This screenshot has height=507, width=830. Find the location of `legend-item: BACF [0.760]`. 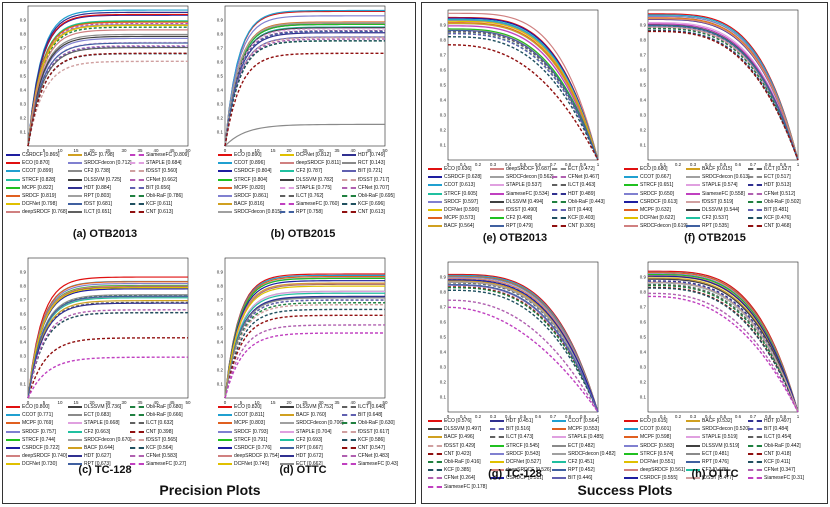

legend-item: BACF [0.760] is located at coordinates (303, 415).